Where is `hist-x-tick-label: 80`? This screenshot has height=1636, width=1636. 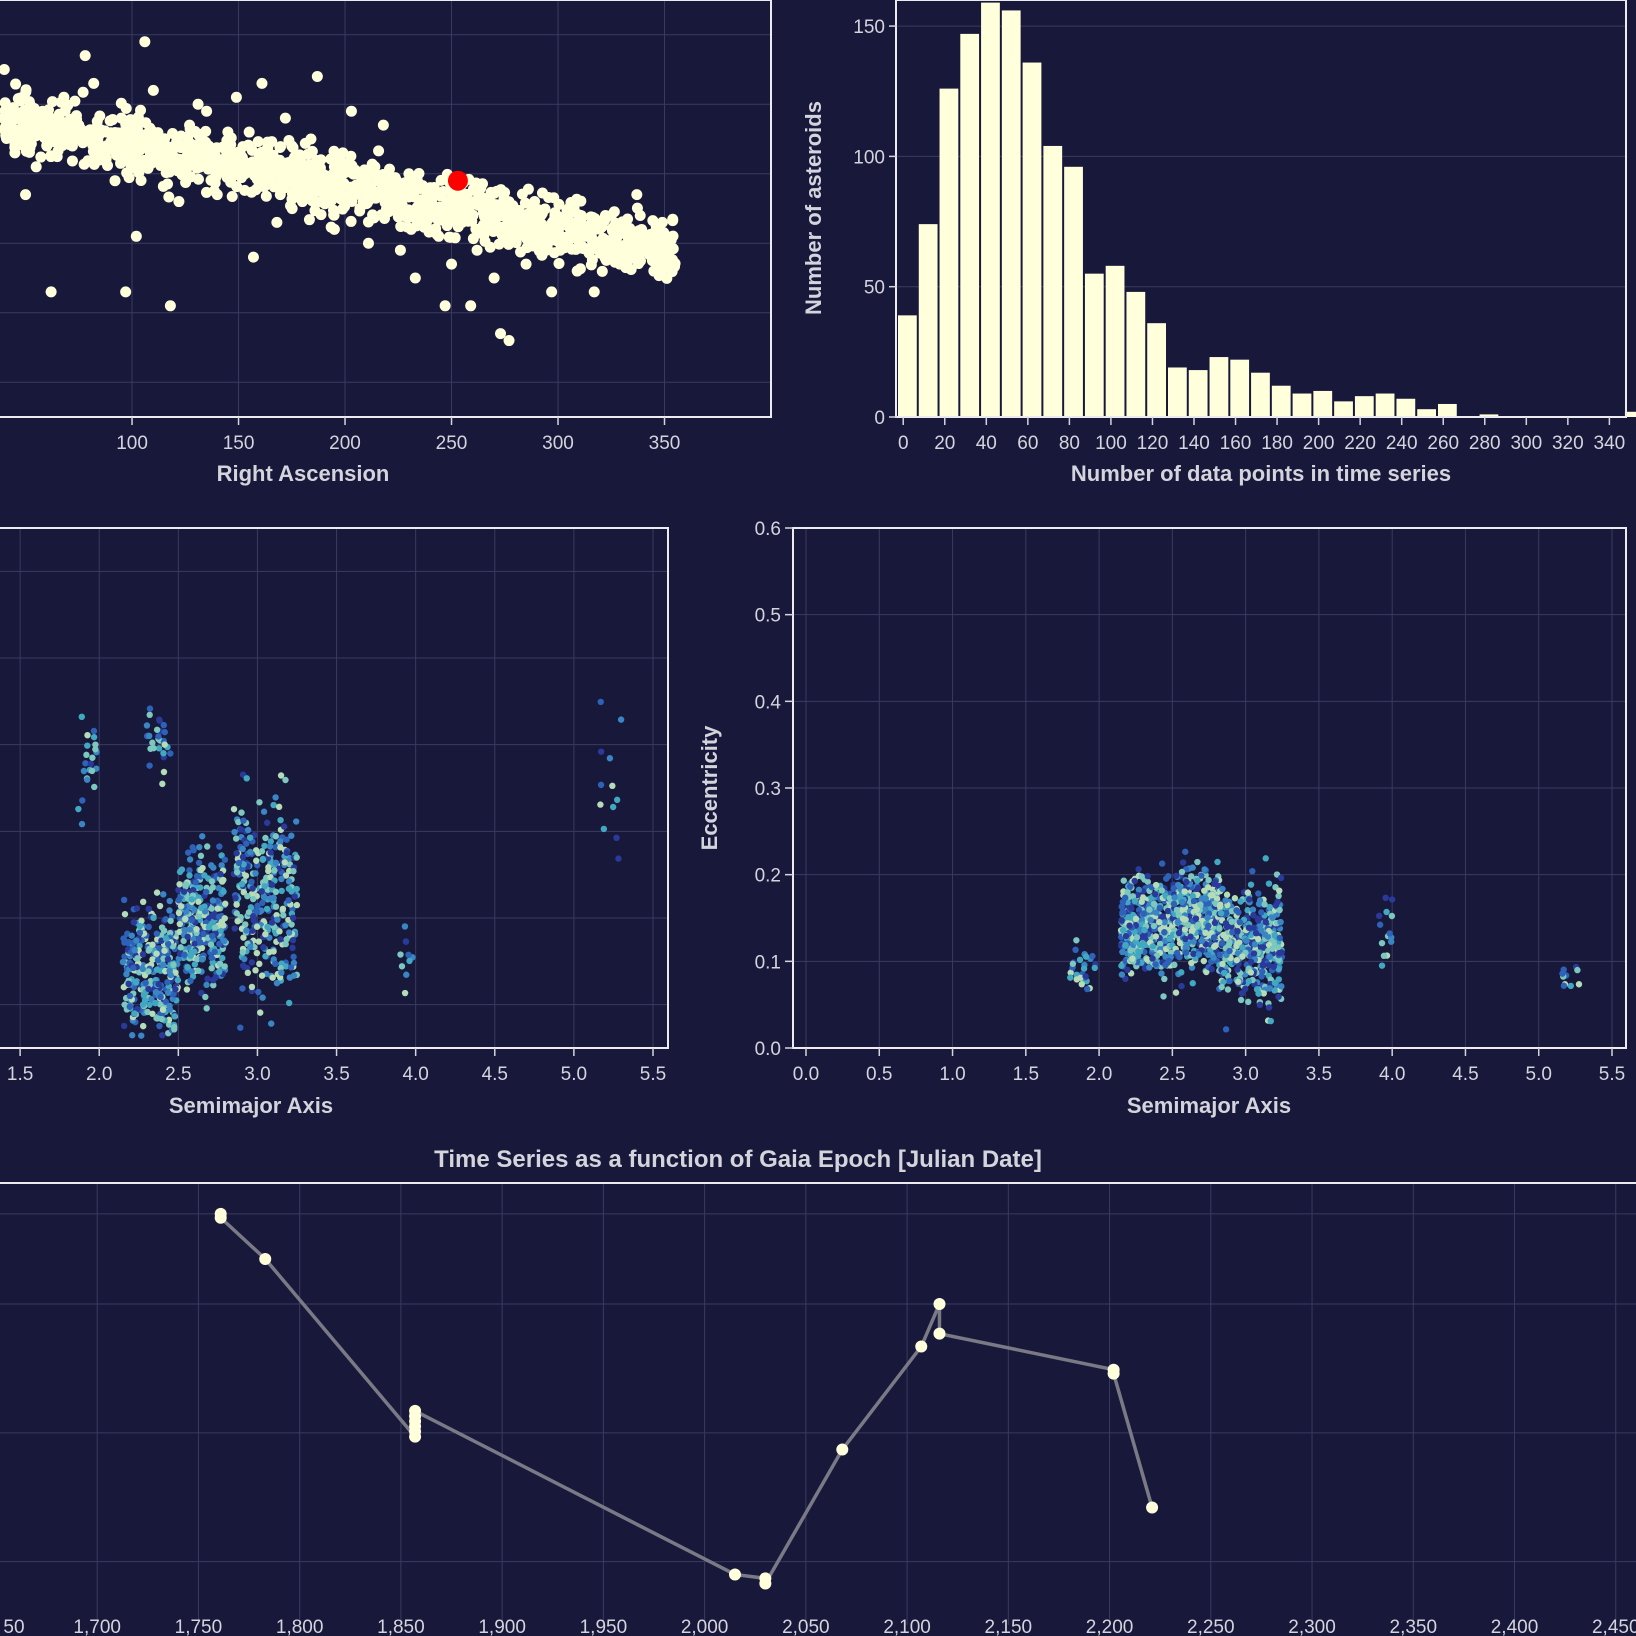
hist-x-tick-label: 80 is located at coordinates (1069, 443).